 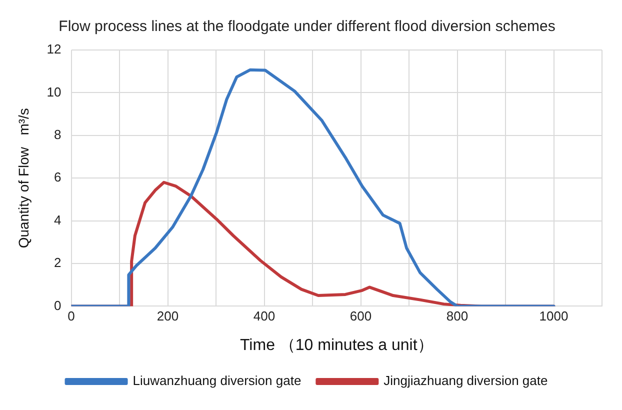 What do you see at coordinates (457, 316) in the screenshot?
I see `x-tick-label: 800` at bounding box center [457, 316].